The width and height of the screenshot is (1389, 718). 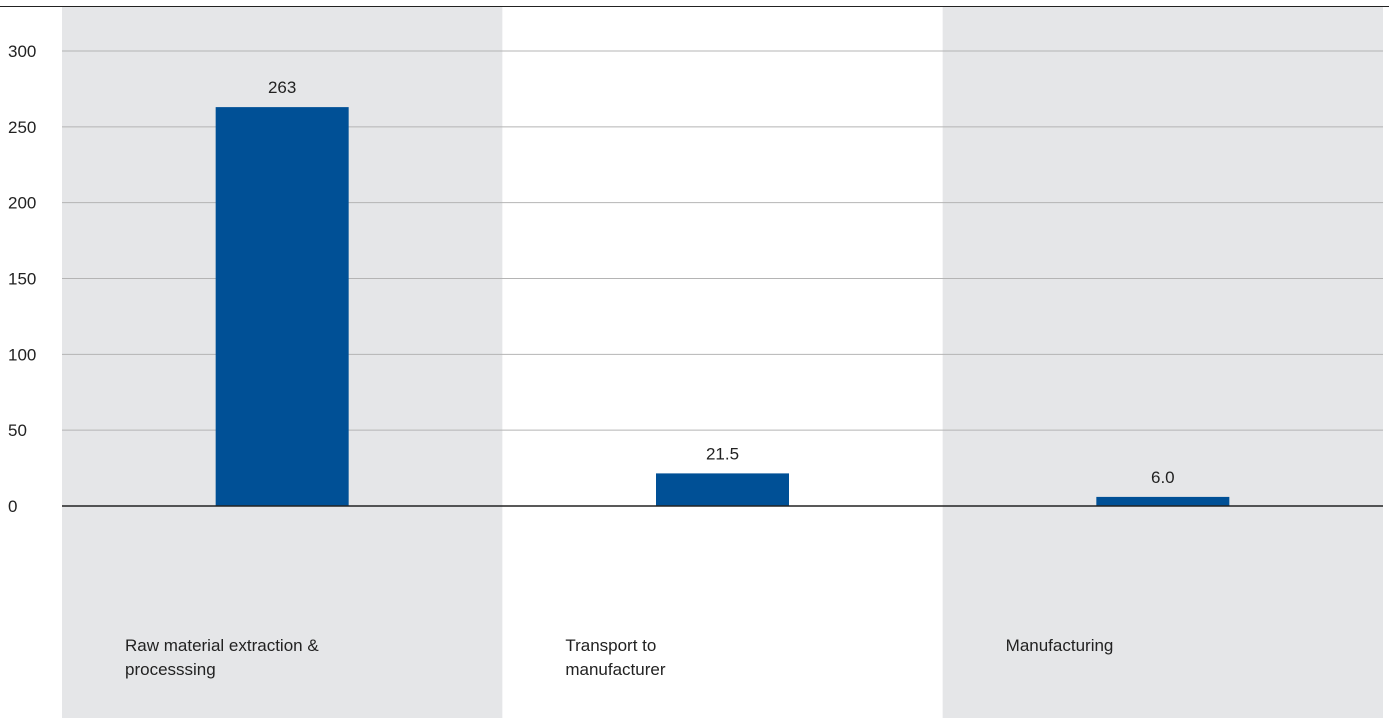 I want to click on y-tick-label: 150, so click(x=22, y=279).